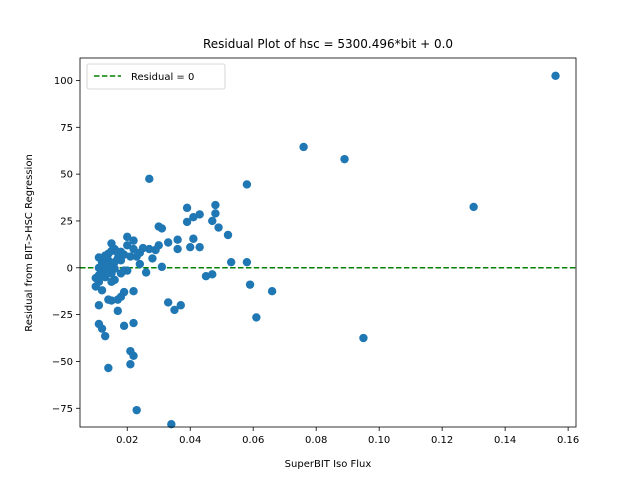 This screenshot has width=640, height=480. I want to click on y-tick-label: 25, so click(66, 221).